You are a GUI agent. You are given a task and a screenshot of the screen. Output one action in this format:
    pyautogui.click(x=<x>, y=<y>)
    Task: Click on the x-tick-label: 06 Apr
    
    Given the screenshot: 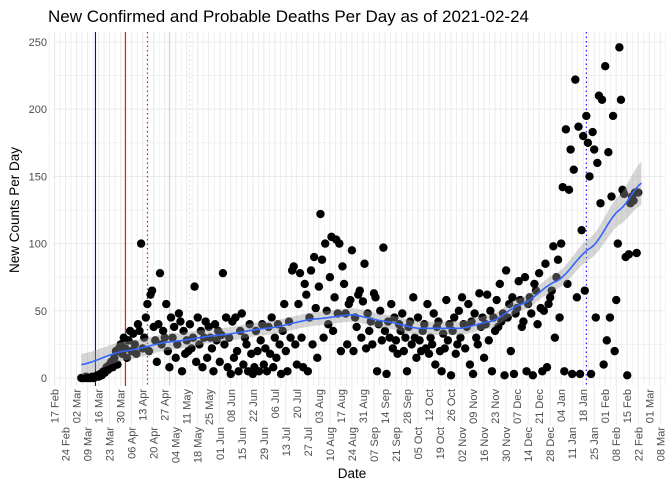 What is the action you would take?
    pyautogui.click(x=133, y=443)
    